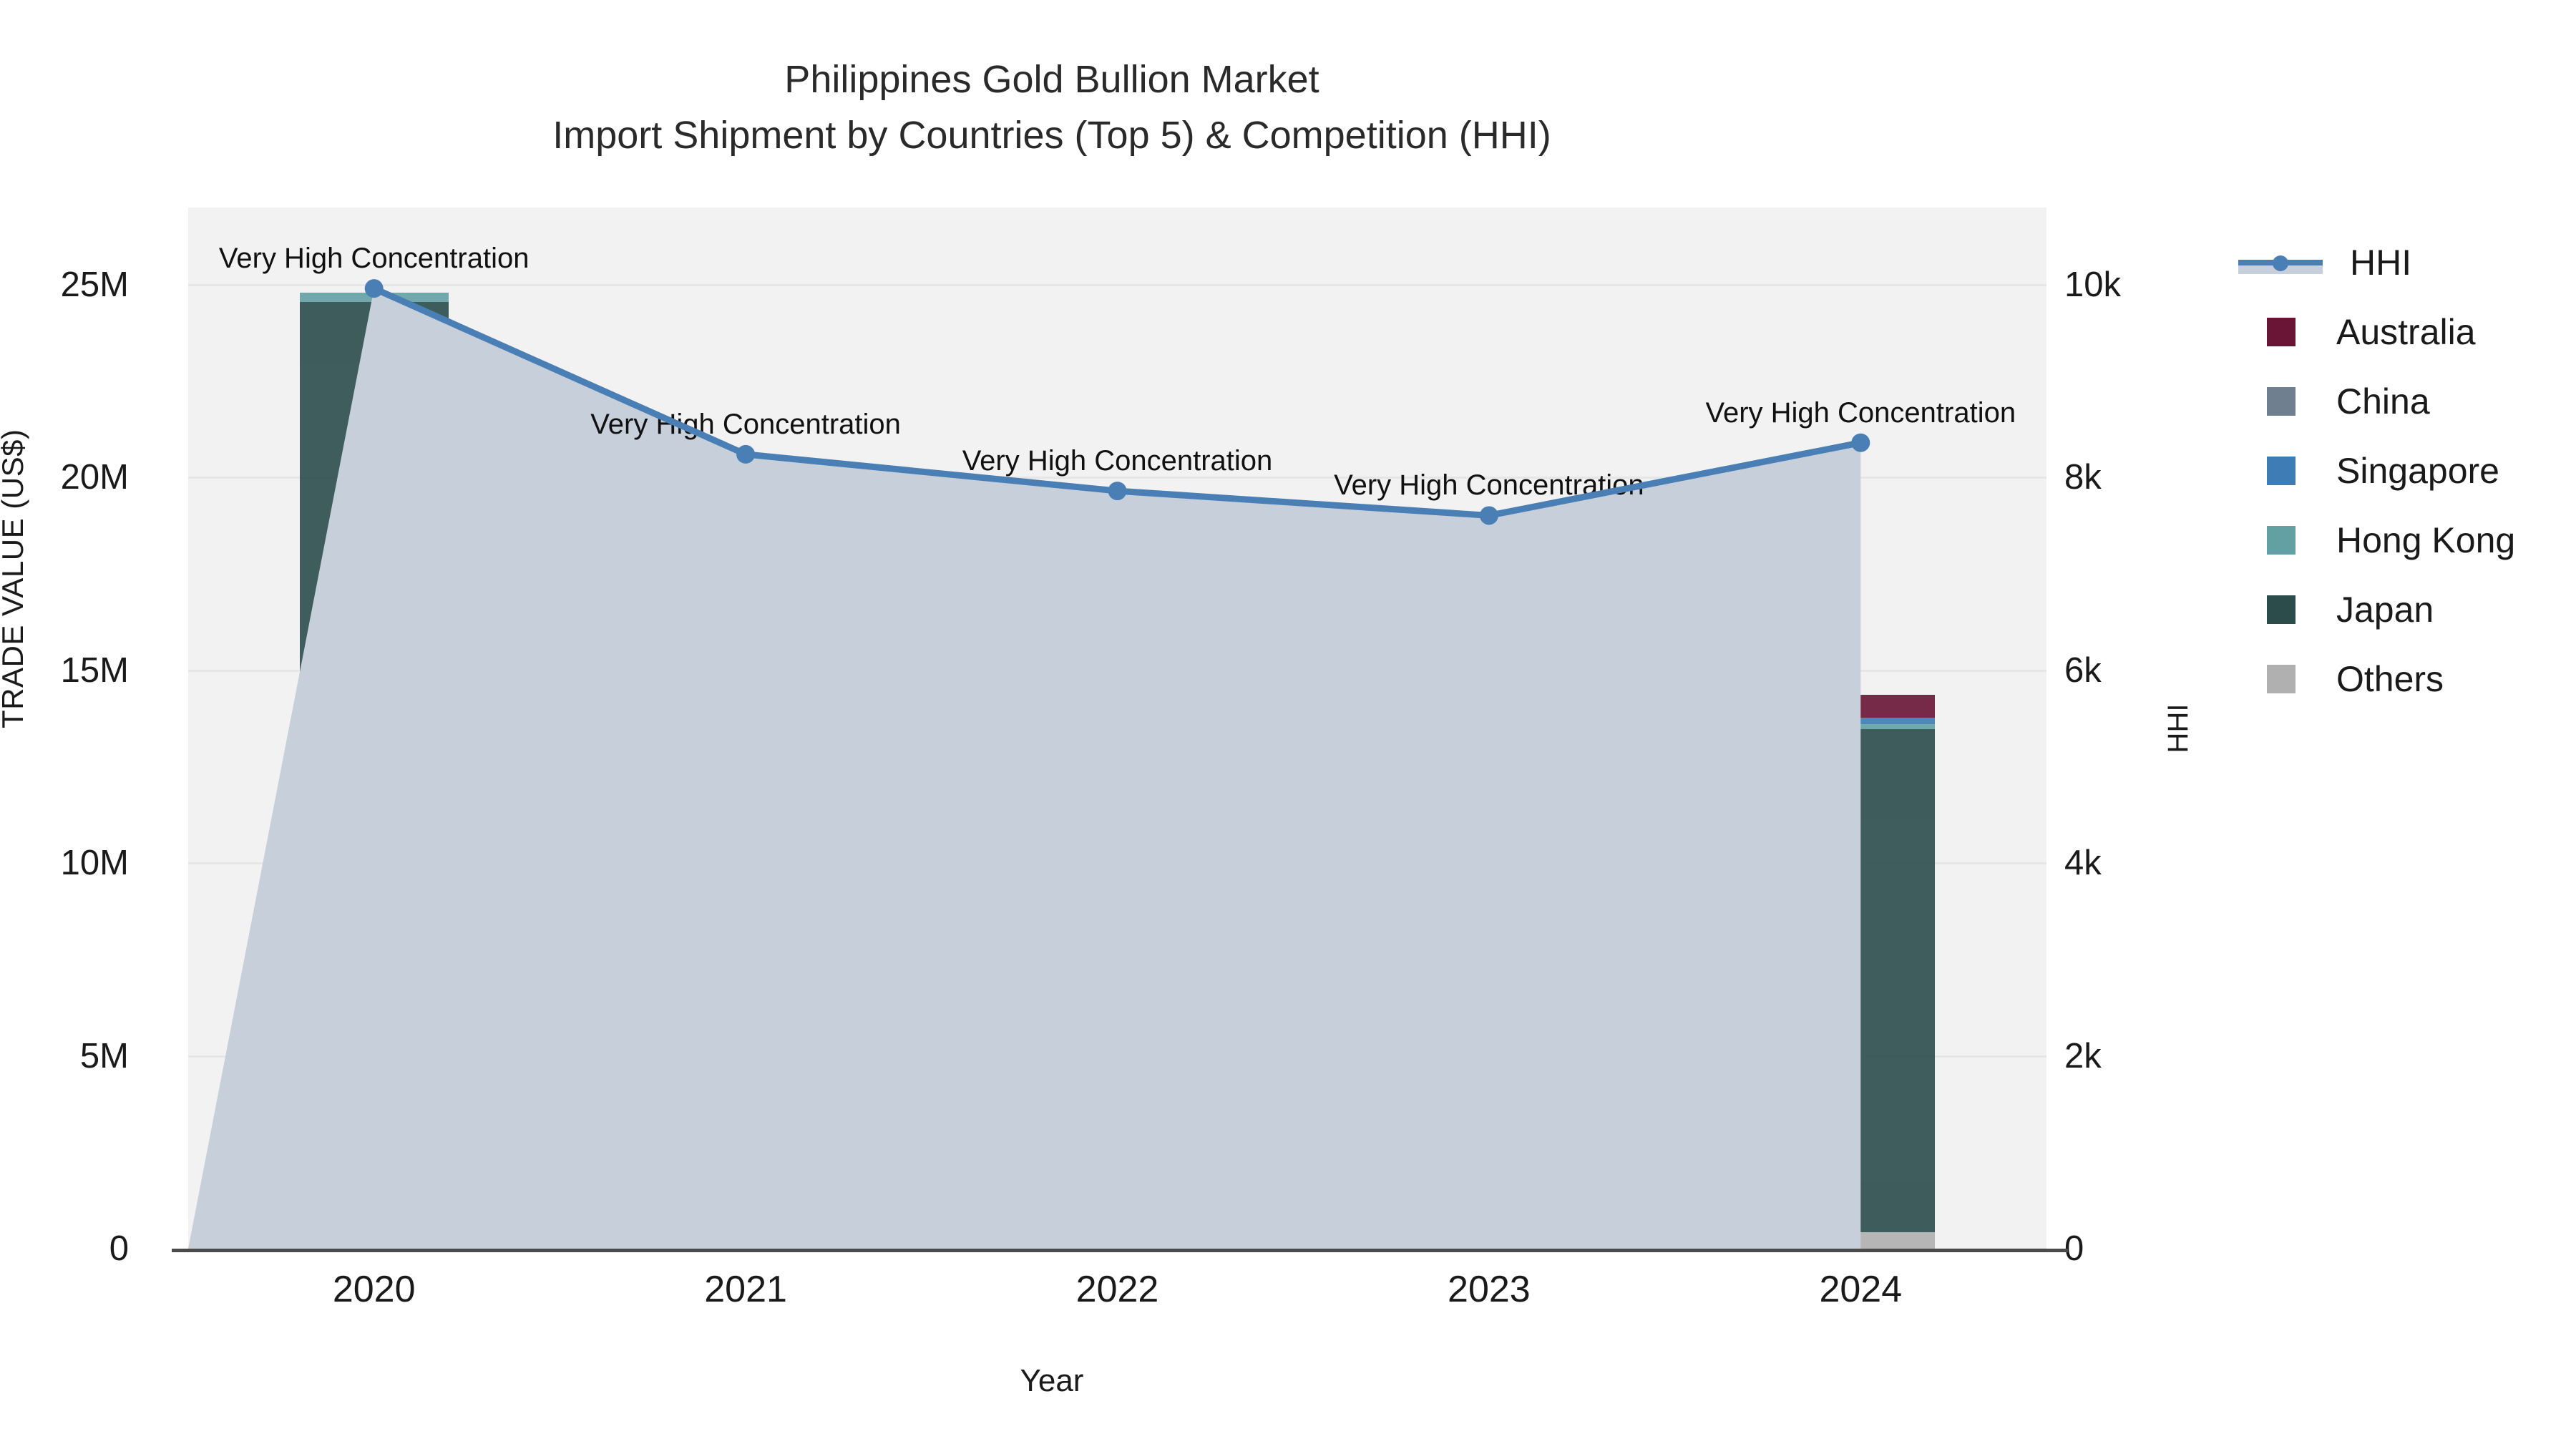  What do you see at coordinates (2281, 331) in the screenshot?
I see `legend-swatch-australia` at bounding box center [2281, 331].